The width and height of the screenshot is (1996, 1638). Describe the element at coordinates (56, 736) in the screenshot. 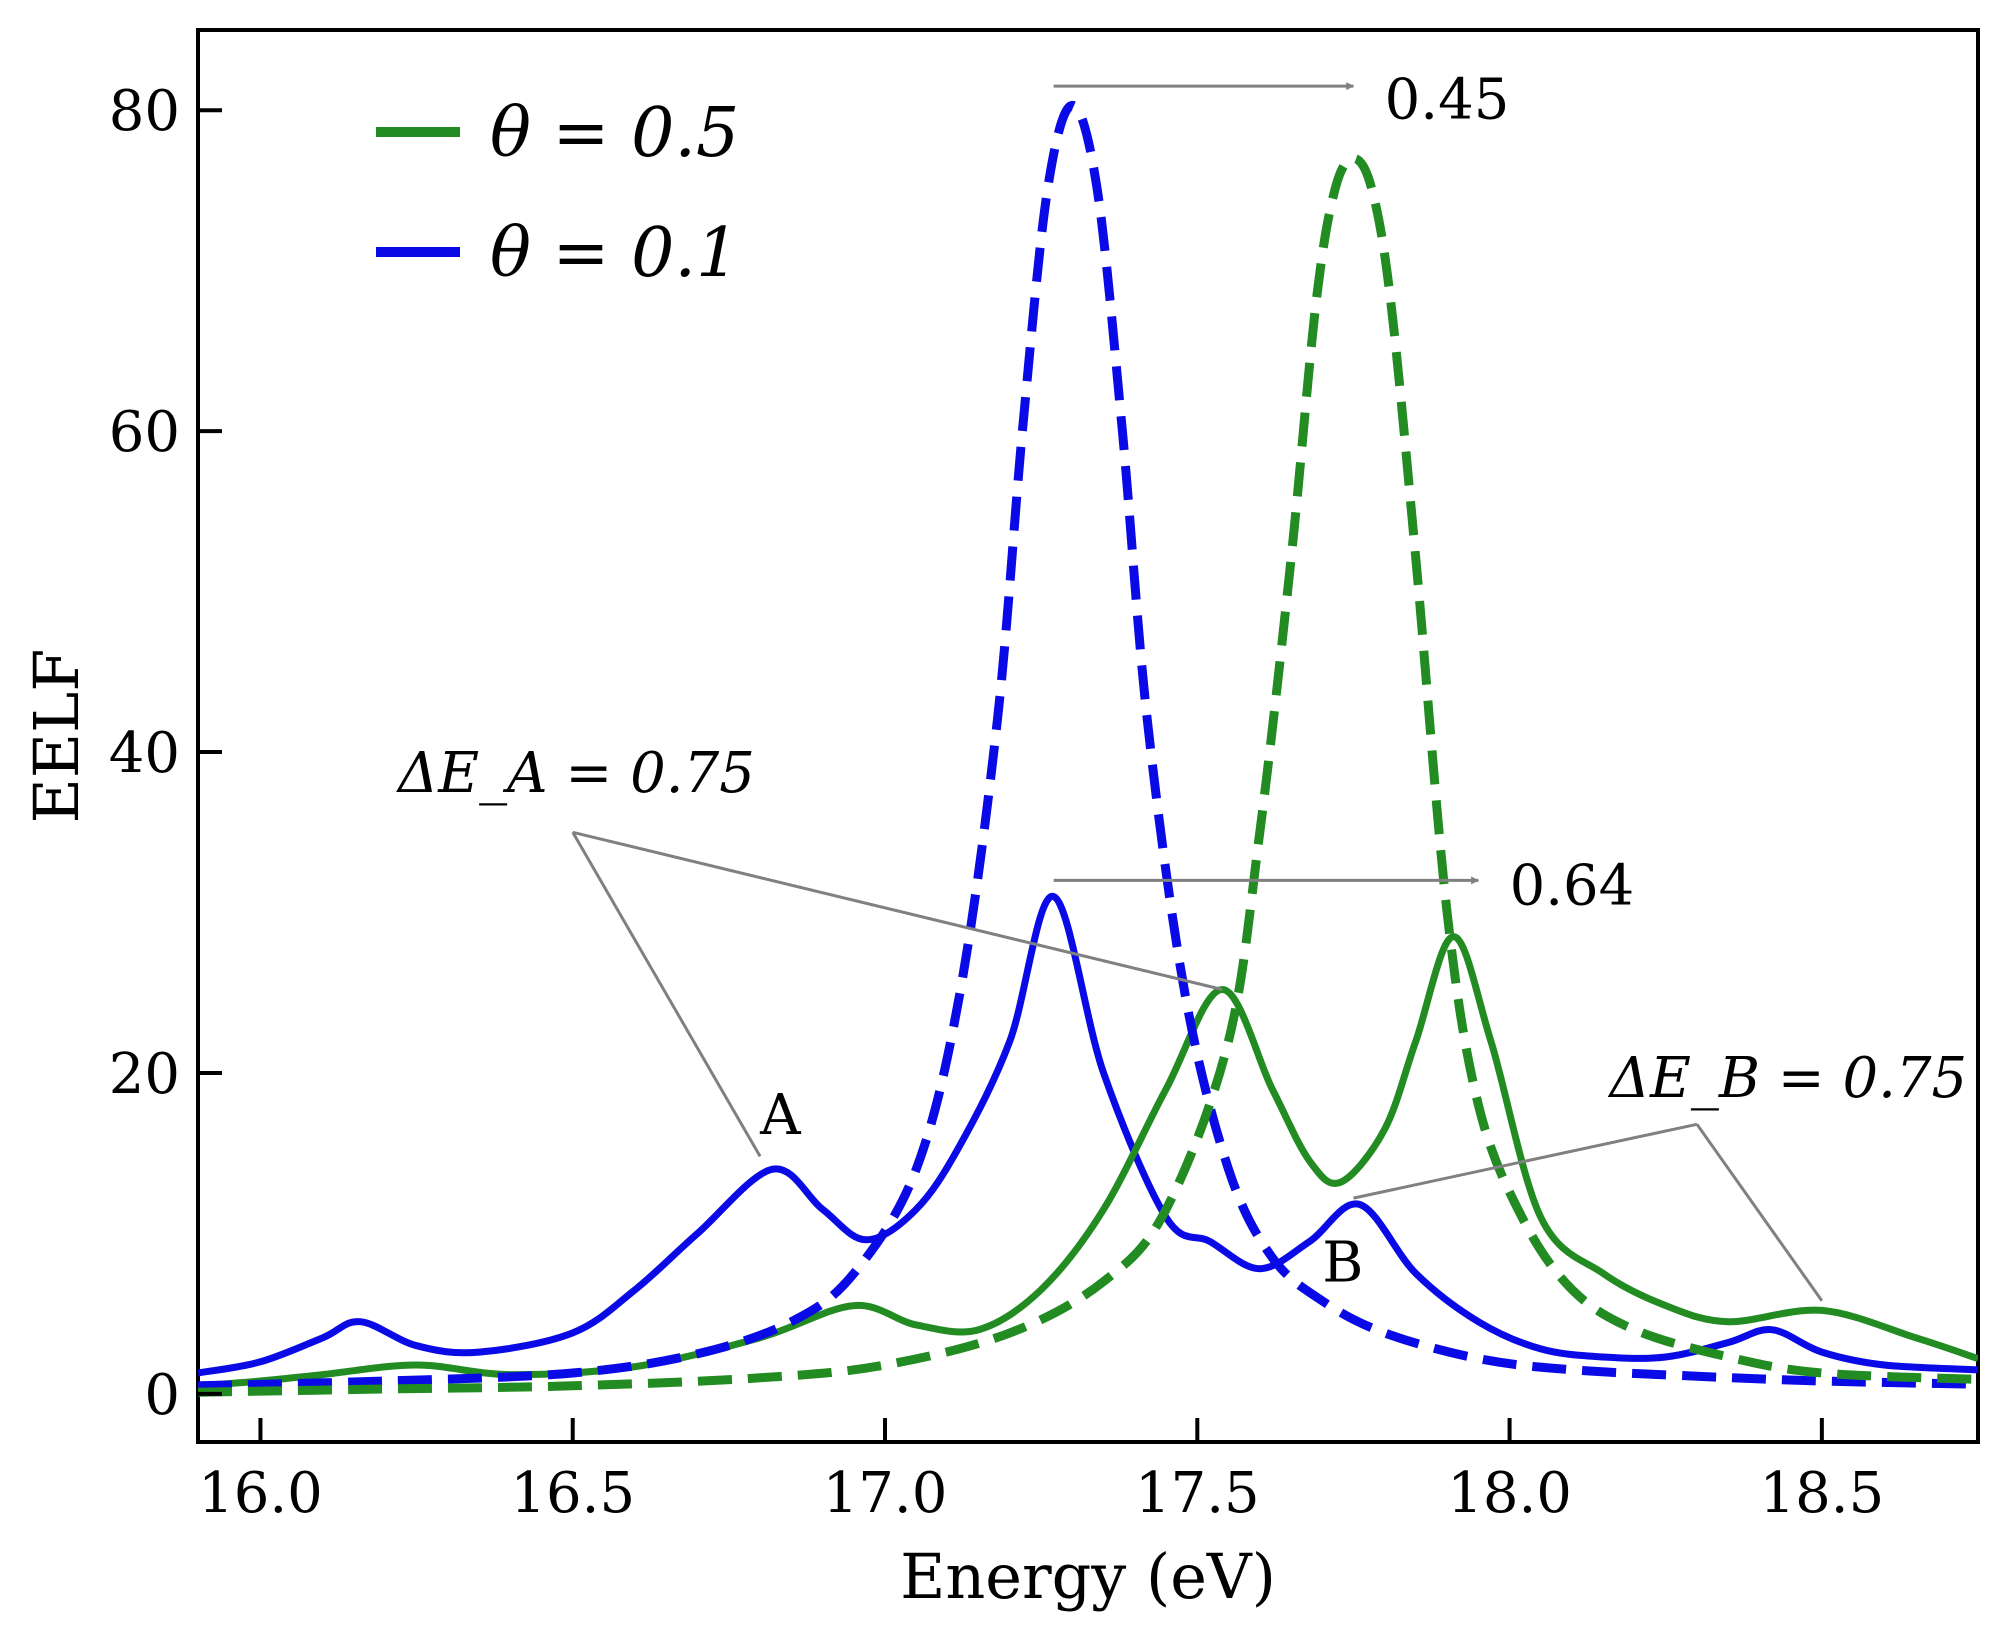

I see `y-axis-label: EELF` at that location.